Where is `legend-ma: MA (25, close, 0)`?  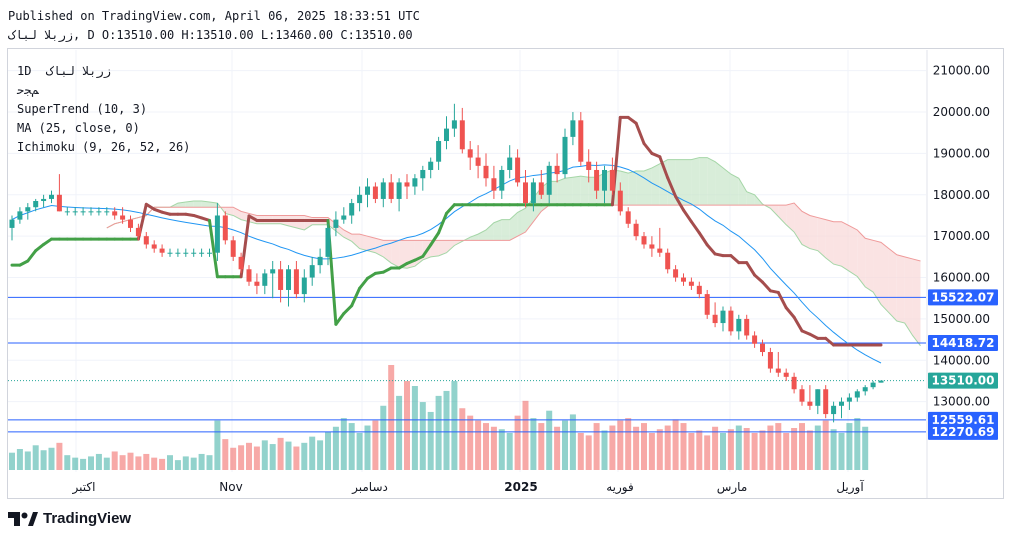 legend-ma: MA (25, close, 0) is located at coordinates (78, 128).